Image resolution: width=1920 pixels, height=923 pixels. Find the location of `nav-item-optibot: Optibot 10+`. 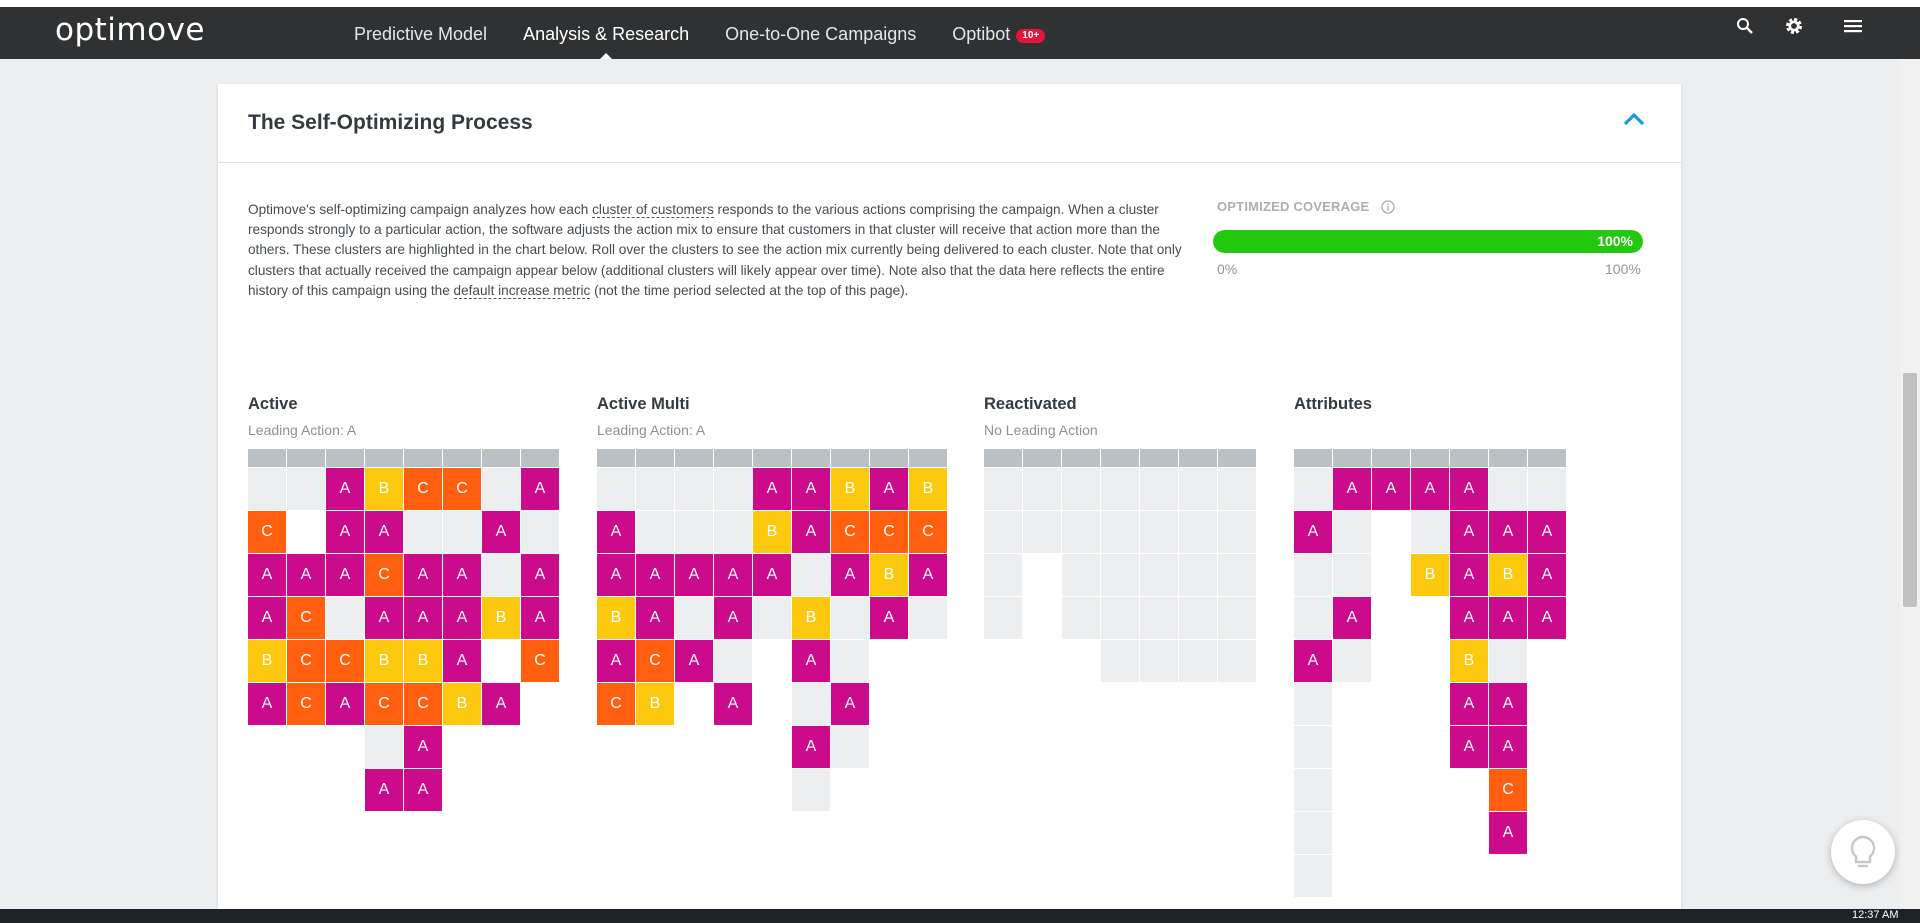

nav-item-optibot: Optibot 10+ is located at coordinates (998, 29).